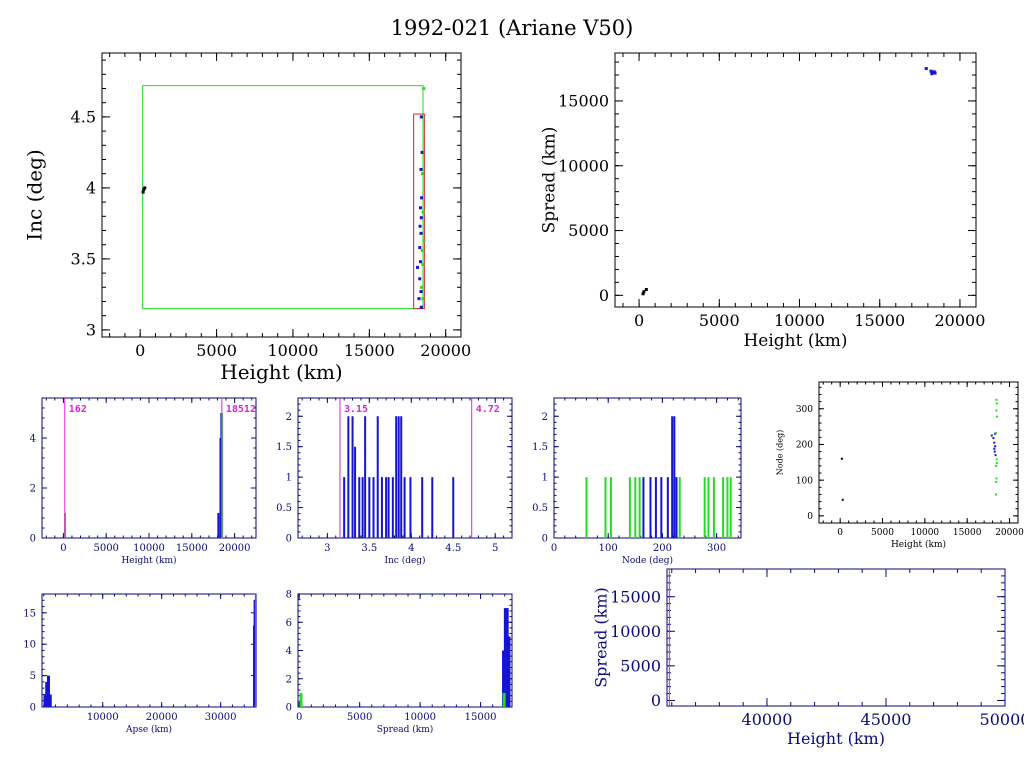 The height and width of the screenshot is (768, 1024). I want to click on inc-histogram-xtick-label: 3, so click(327, 548).